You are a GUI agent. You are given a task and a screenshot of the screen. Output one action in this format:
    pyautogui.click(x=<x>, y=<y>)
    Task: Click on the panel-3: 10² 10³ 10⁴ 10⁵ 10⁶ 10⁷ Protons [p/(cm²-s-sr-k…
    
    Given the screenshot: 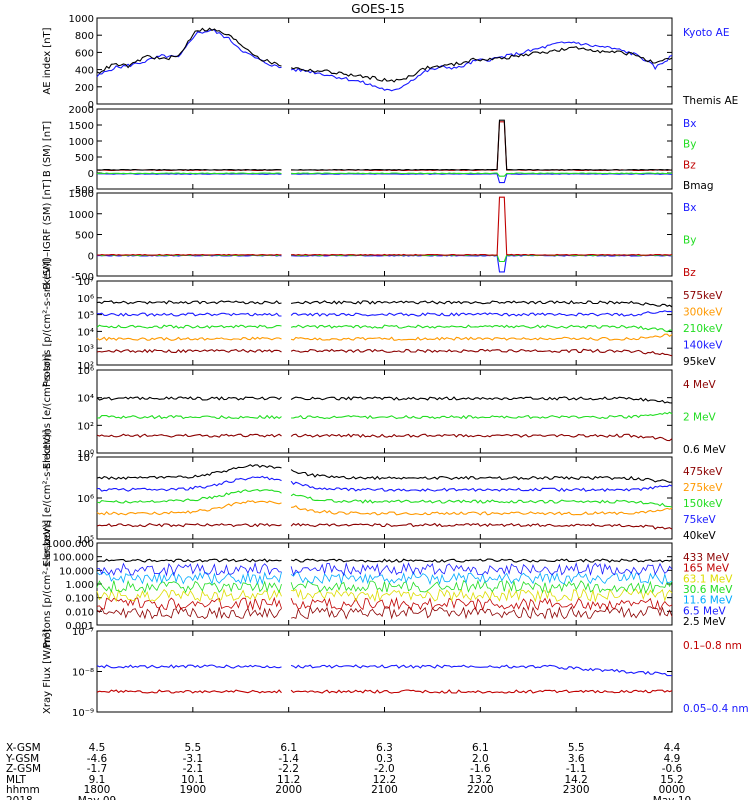 What is the action you would take?
    pyautogui.click(x=382, y=323)
    